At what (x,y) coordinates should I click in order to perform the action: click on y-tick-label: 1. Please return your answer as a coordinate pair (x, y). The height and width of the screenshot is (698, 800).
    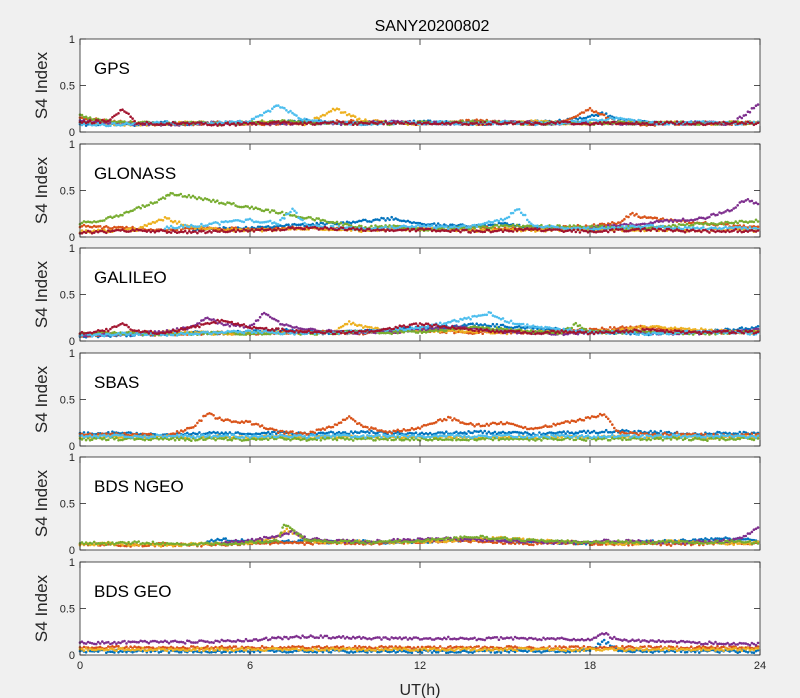
    Looking at the image, I should click on (72, 145).